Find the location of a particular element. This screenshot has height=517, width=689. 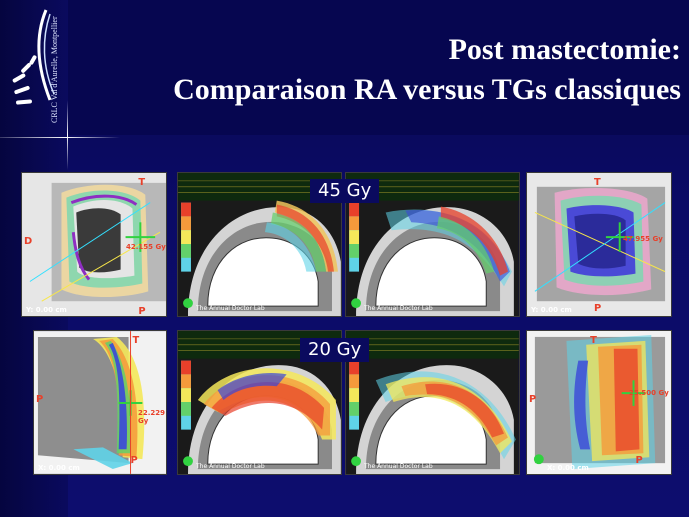

svg-text: D is located at coordinates (28, 241).